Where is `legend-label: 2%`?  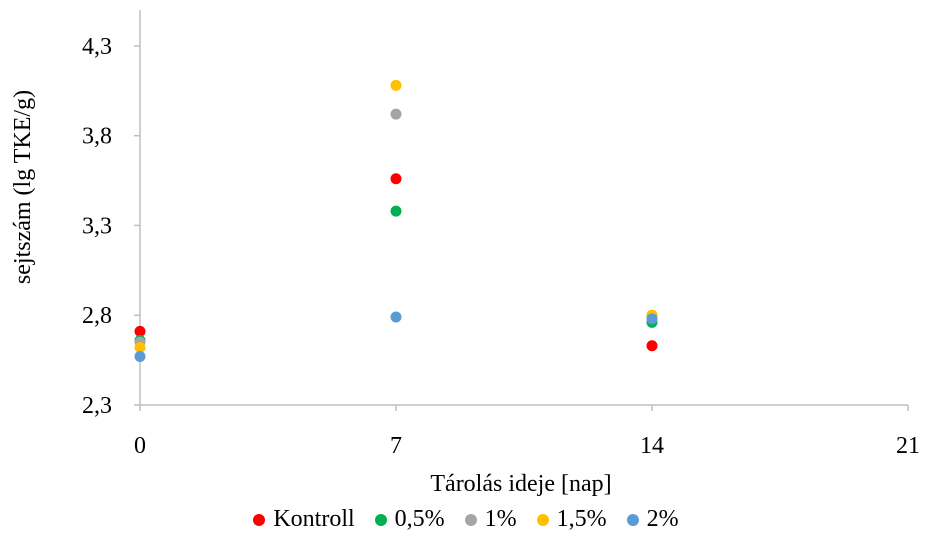
legend-label: 2% is located at coordinates (662, 519).